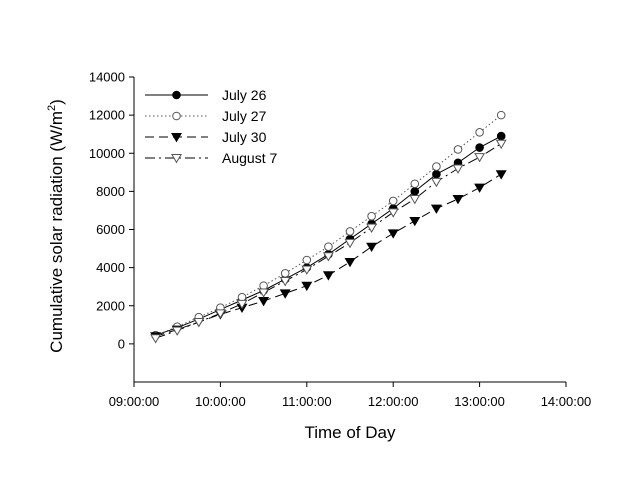  What do you see at coordinates (110, 305) in the screenshot?
I see `y-tick-label: 2000` at bounding box center [110, 305].